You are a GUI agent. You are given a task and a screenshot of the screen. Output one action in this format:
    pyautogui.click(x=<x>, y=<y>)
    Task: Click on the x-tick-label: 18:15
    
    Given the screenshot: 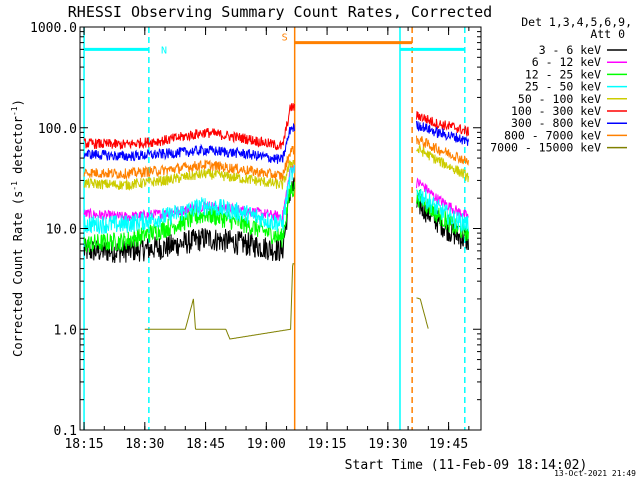 What is the action you would take?
    pyautogui.click(x=83, y=444)
    